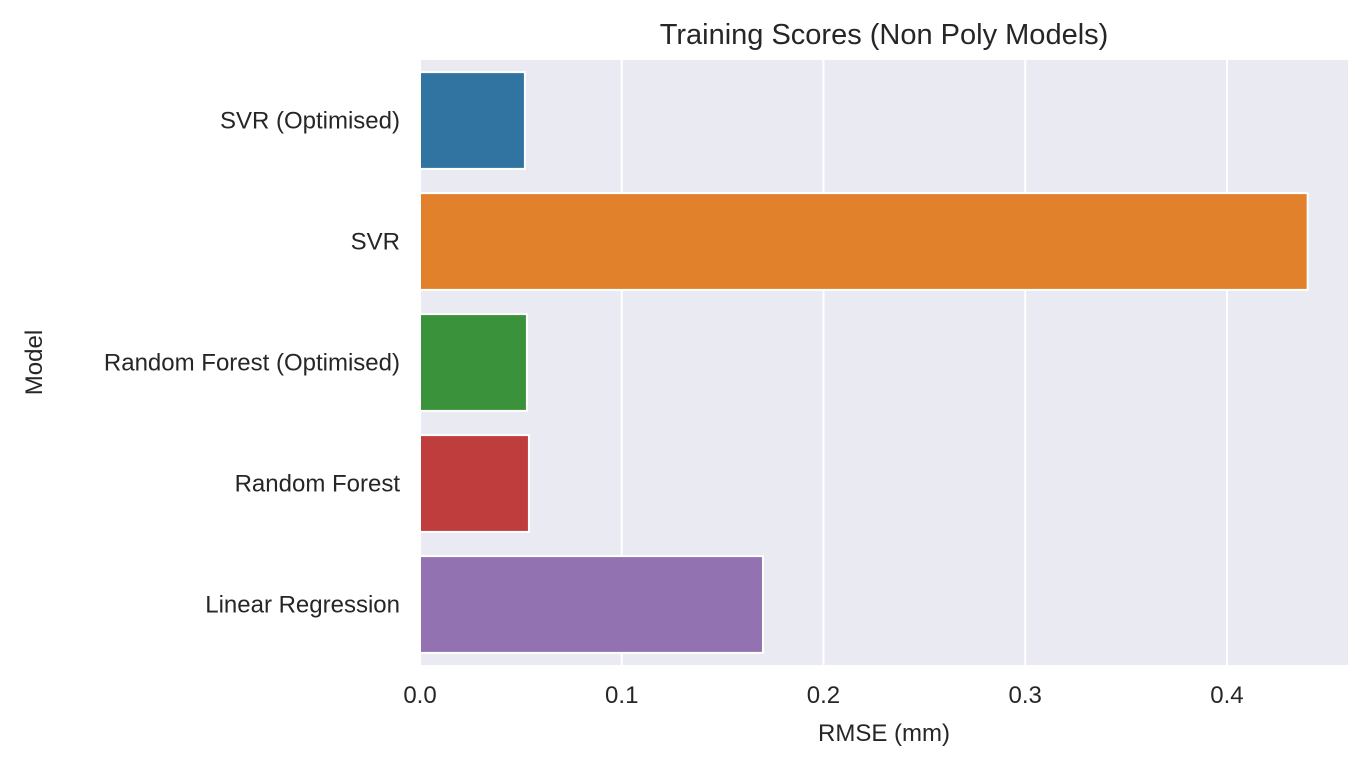 Image resolution: width=1369 pixels, height=767 pixels. What do you see at coordinates (884, 35) in the screenshot?
I see `chart-title: Training Scores (Non Poly Models)` at bounding box center [884, 35].